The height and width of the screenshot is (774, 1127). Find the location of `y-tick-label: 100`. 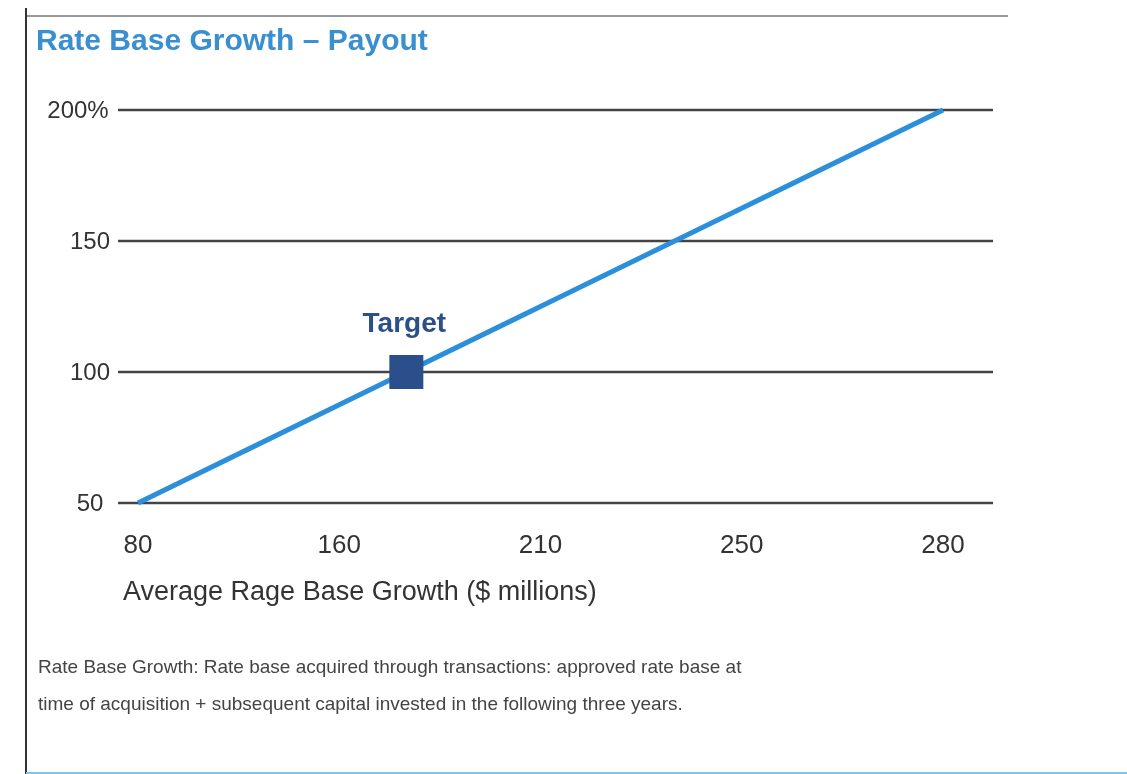

y-tick-label: 100 is located at coordinates (90, 372).